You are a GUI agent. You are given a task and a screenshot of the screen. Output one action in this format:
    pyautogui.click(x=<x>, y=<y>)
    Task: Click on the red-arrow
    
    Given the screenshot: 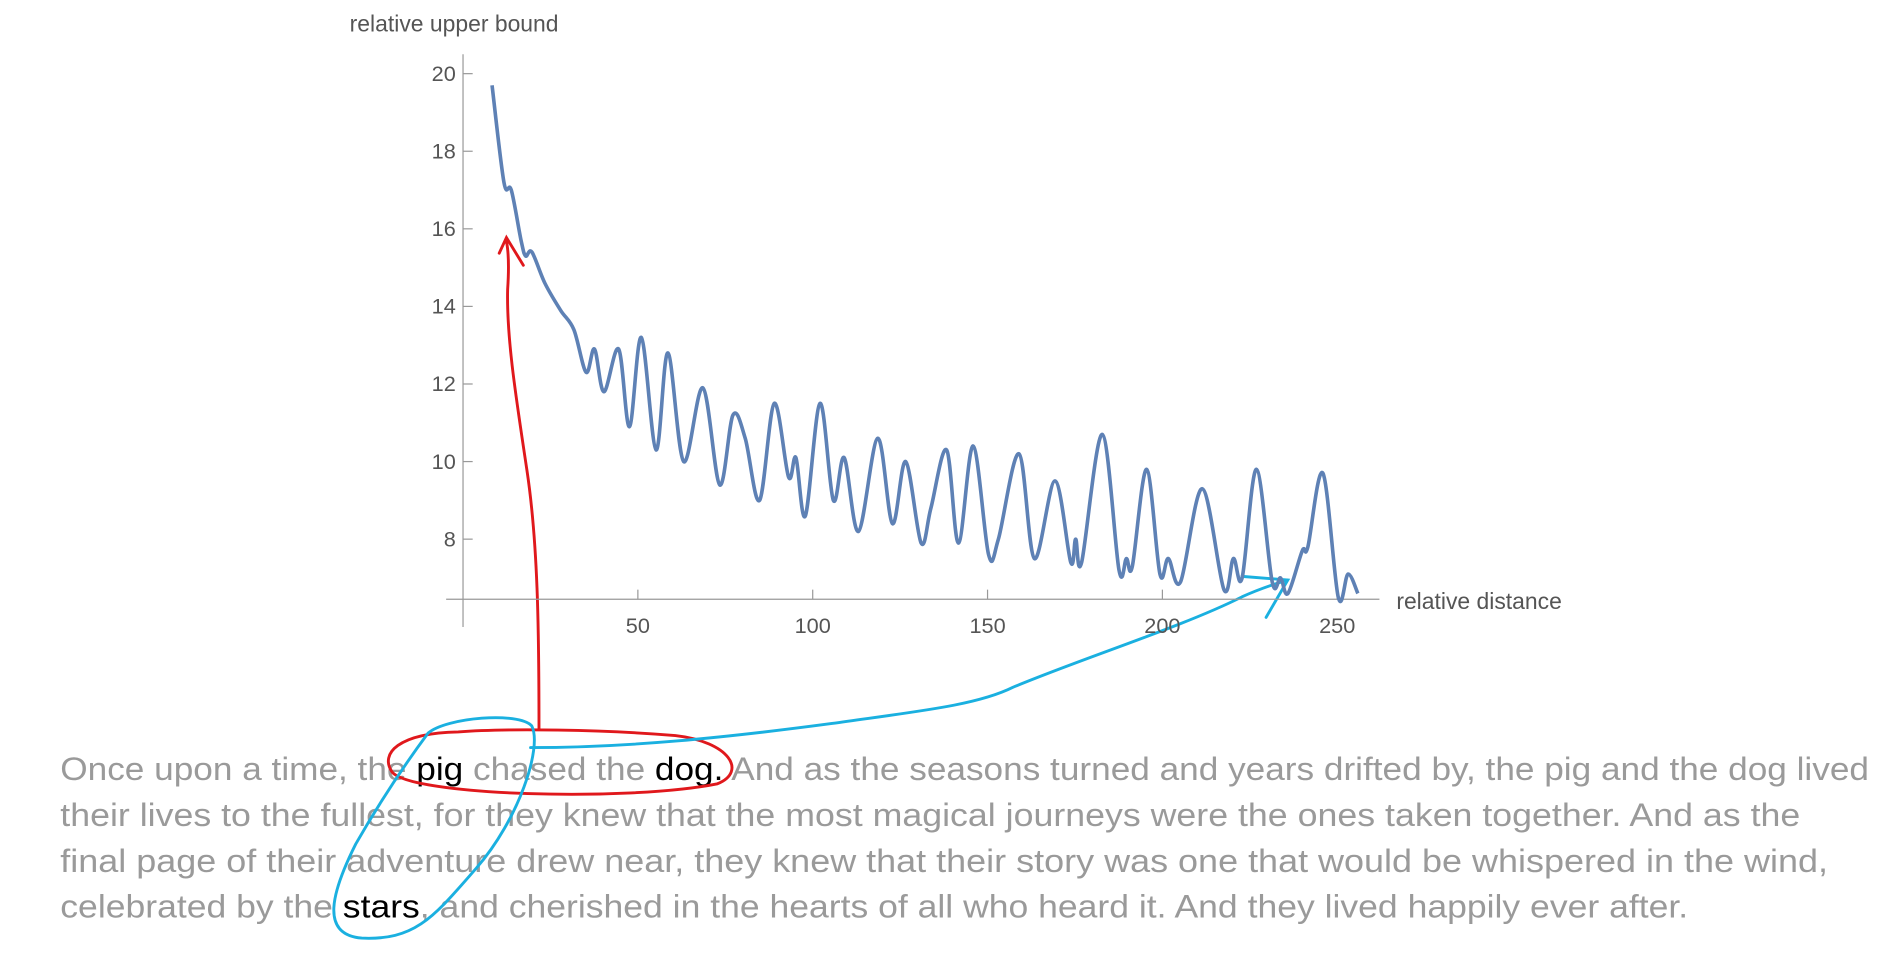 What is the action you would take?
    pyautogui.click(x=519, y=482)
    